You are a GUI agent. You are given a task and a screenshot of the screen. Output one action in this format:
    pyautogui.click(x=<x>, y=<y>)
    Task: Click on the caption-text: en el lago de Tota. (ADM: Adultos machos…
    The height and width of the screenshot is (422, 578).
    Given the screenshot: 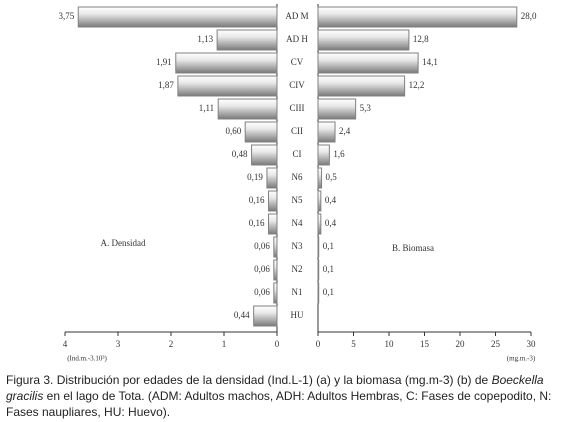 What is the action you would take?
    pyautogui.click(x=279, y=404)
    